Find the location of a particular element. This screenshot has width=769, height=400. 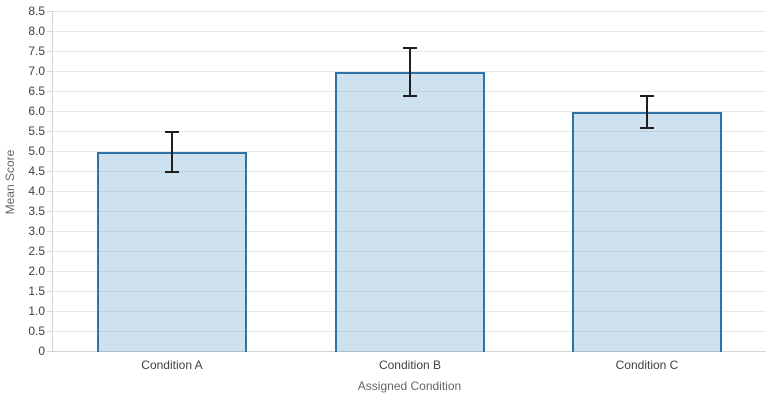

x-axis-title: Assigned Condition is located at coordinates (409, 386).